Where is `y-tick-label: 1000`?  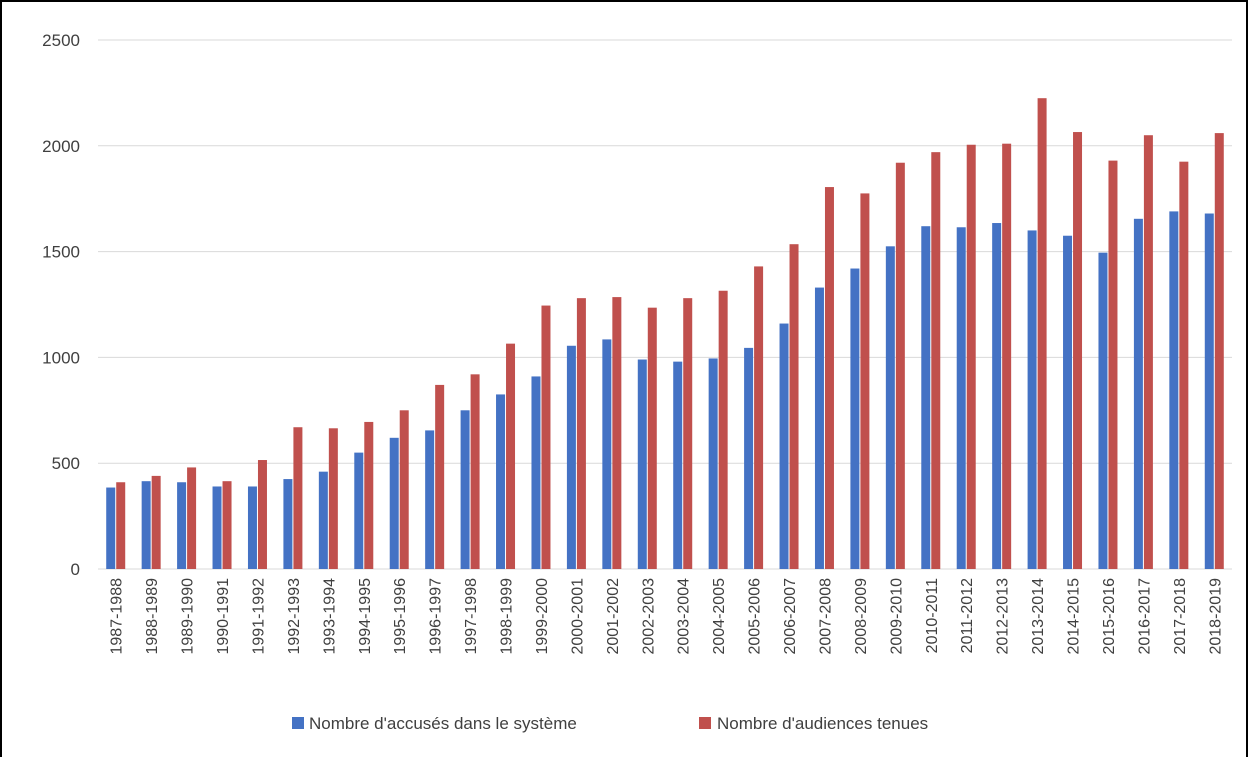 y-tick-label: 1000 is located at coordinates (61, 357).